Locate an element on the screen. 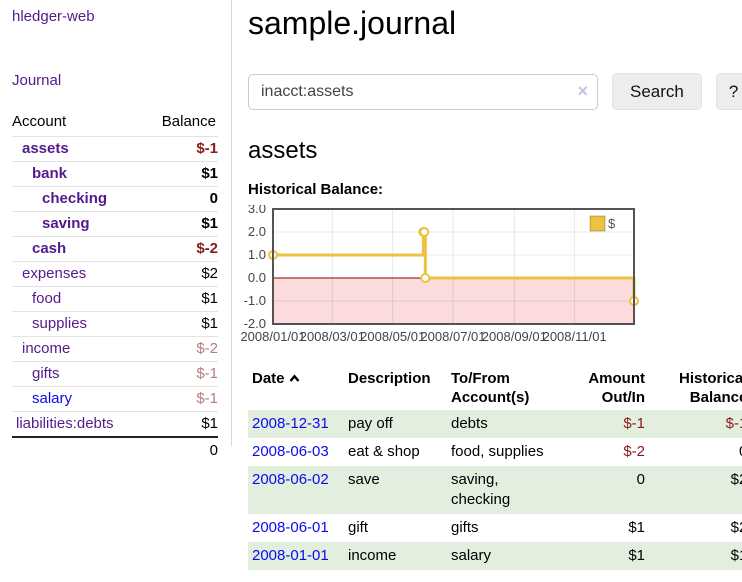 This screenshot has width=742, height=582. help-button: ? is located at coordinates (728, 91).